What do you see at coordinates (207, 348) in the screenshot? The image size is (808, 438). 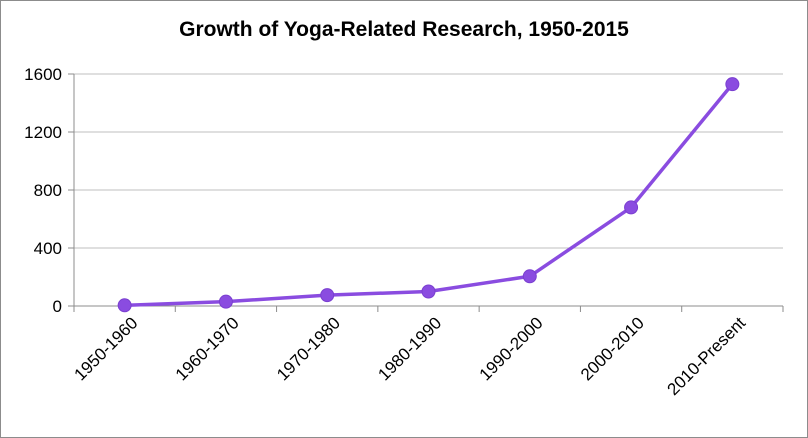 I see `x-tick-label: 1960-1970` at bounding box center [207, 348].